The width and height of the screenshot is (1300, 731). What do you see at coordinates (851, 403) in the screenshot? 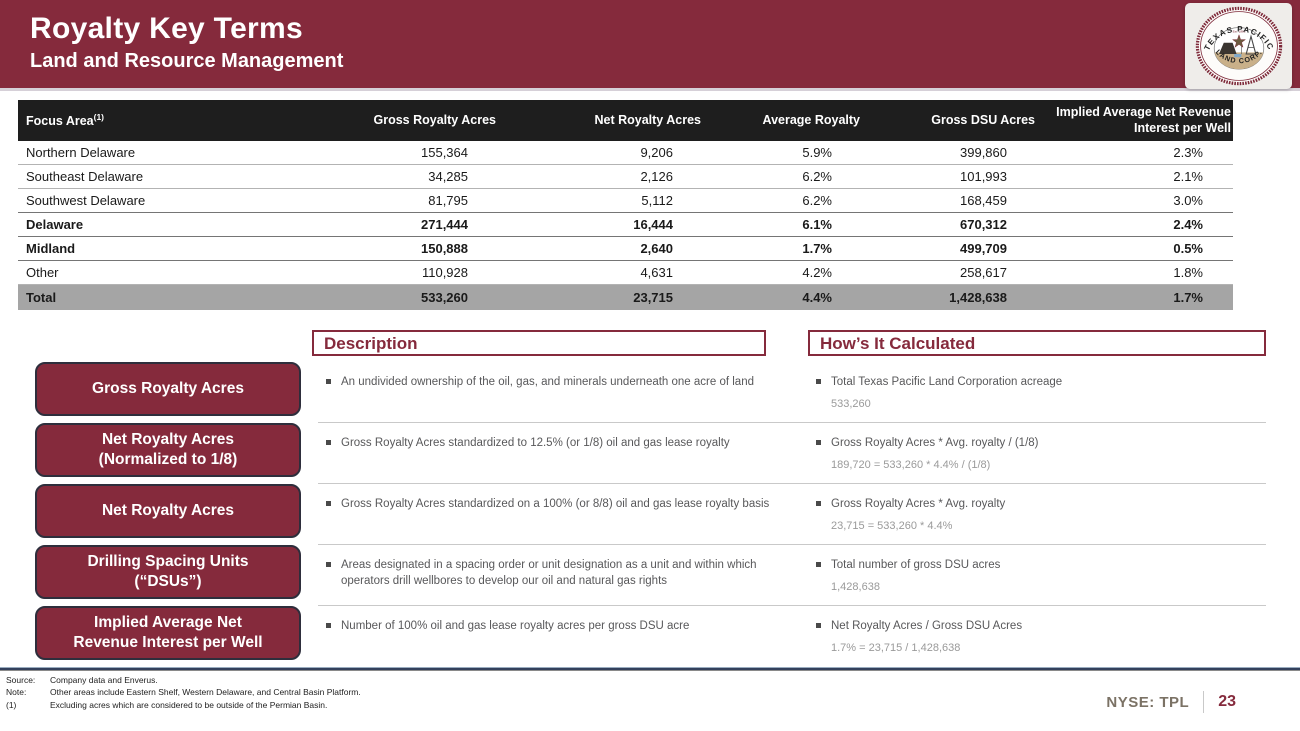
I see `term-calculation-value: 533,260` at bounding box center [851, 403].